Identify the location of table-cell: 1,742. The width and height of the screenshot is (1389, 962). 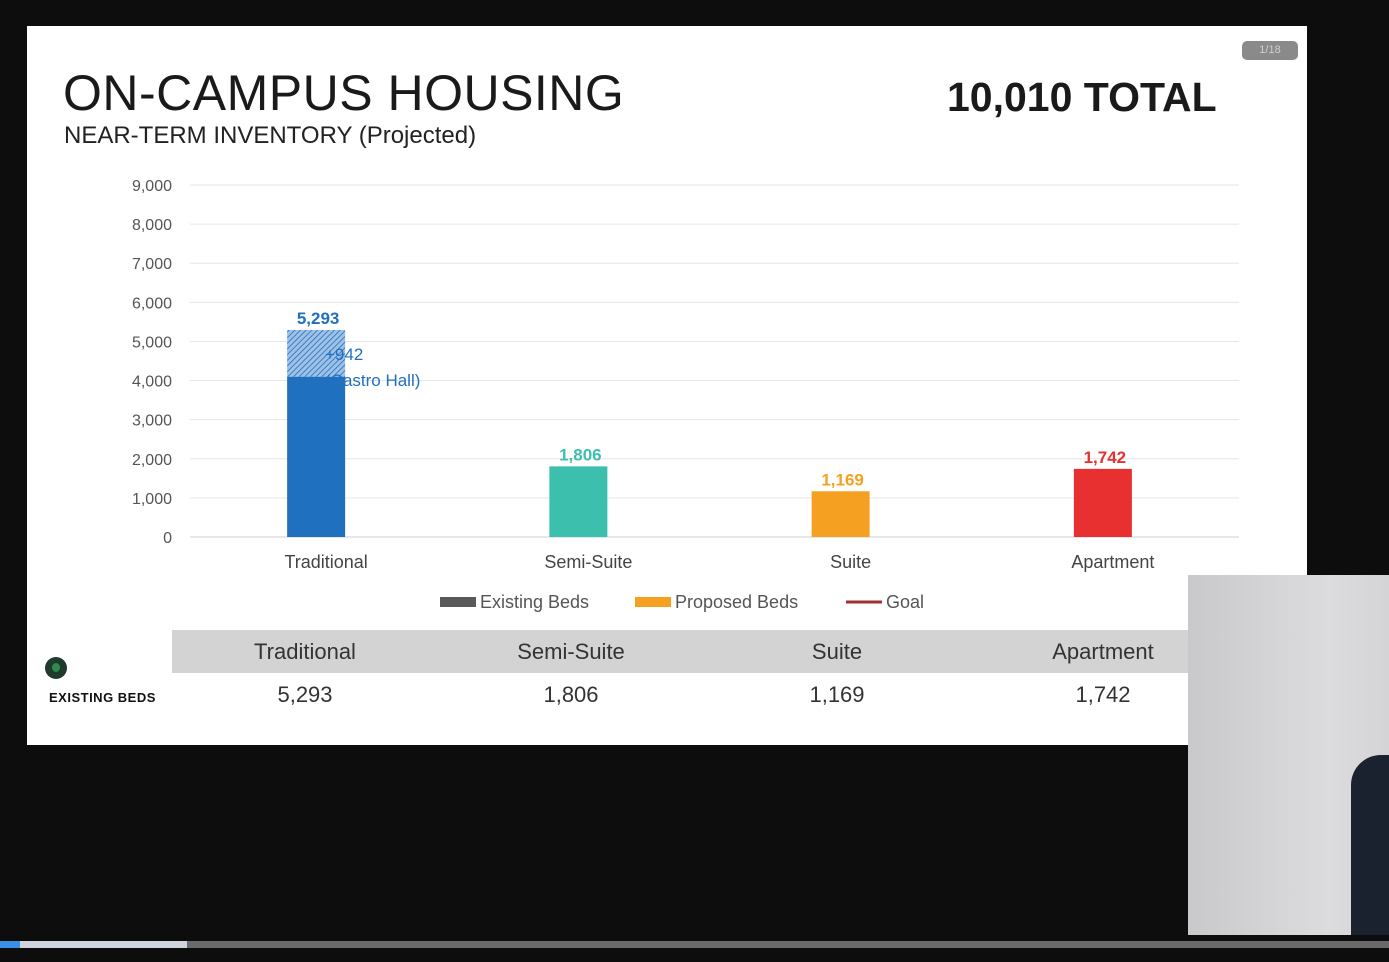
(1103, 694).